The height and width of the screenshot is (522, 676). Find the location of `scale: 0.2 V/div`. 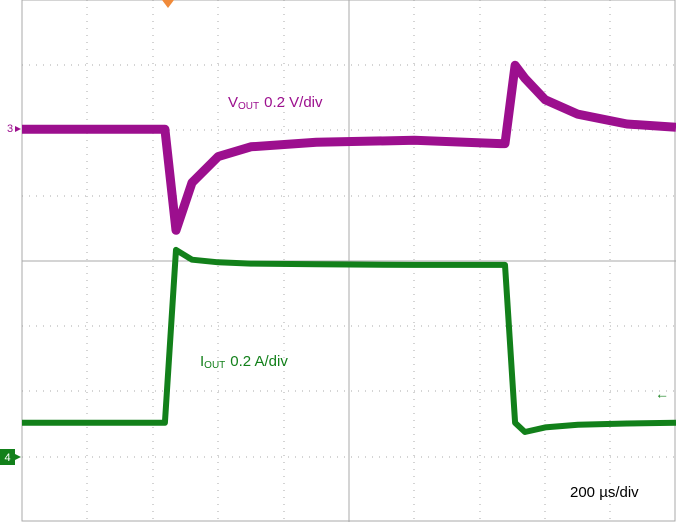

scale: 0.2 V/div is located at coordinates (293, 102).